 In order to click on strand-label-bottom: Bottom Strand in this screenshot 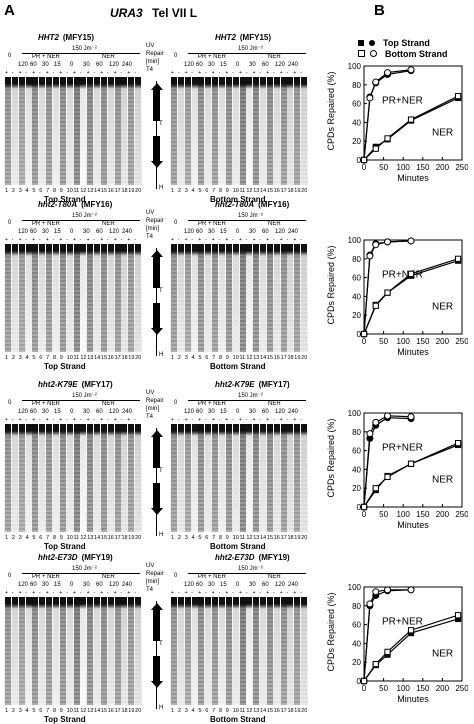, I will do `click(238, 719)`.